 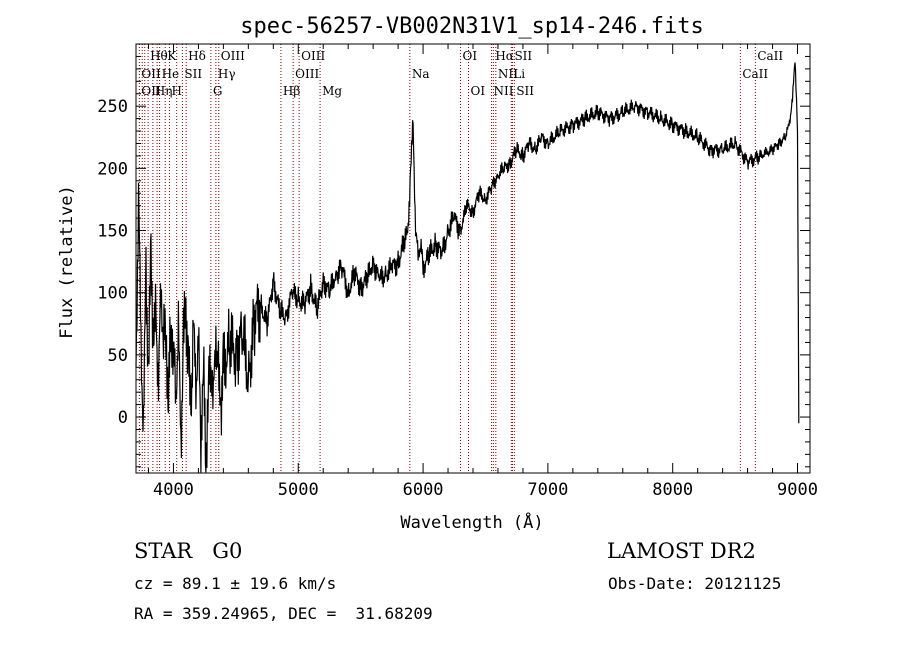 What do you see at coordinates (67, 262) in the screenshot?
I see `y-axis-label: Flux (relative)` at bounding box center [67, 262].